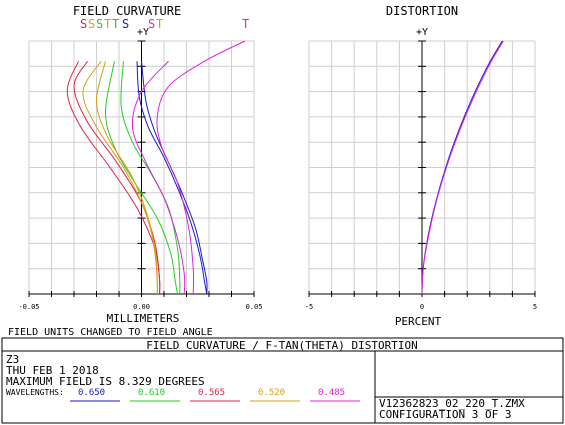  Describe the element at coordinates (91, 393) in the screenshot. I see `wavelength-value: 0.650` at that location.